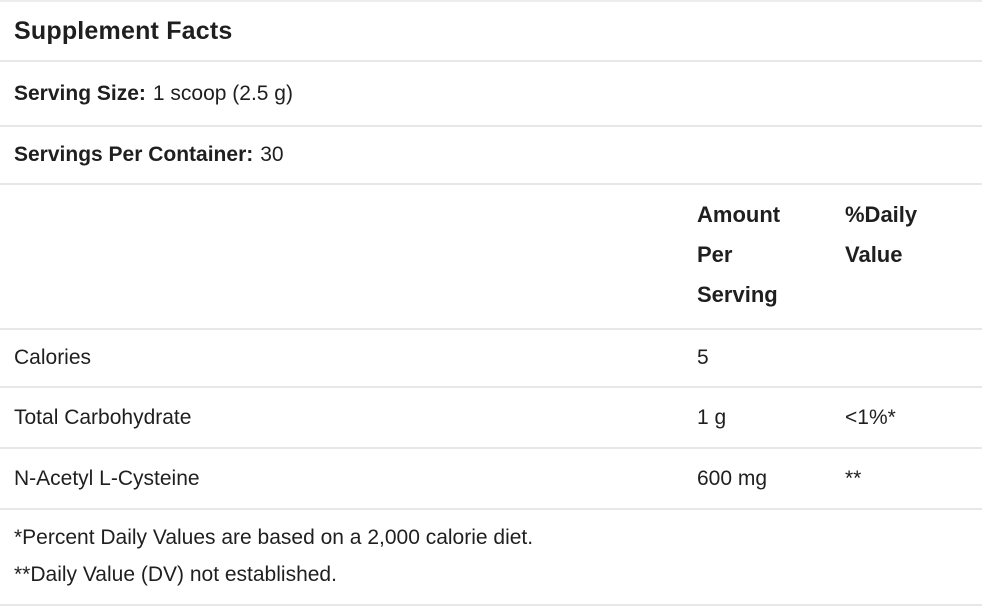  What do you see at coordinates (491, 479) in the screenshot?
I see `table-row: N-Acetyl L-Cysteine 600 mg **` at bounding box center [491, 479].